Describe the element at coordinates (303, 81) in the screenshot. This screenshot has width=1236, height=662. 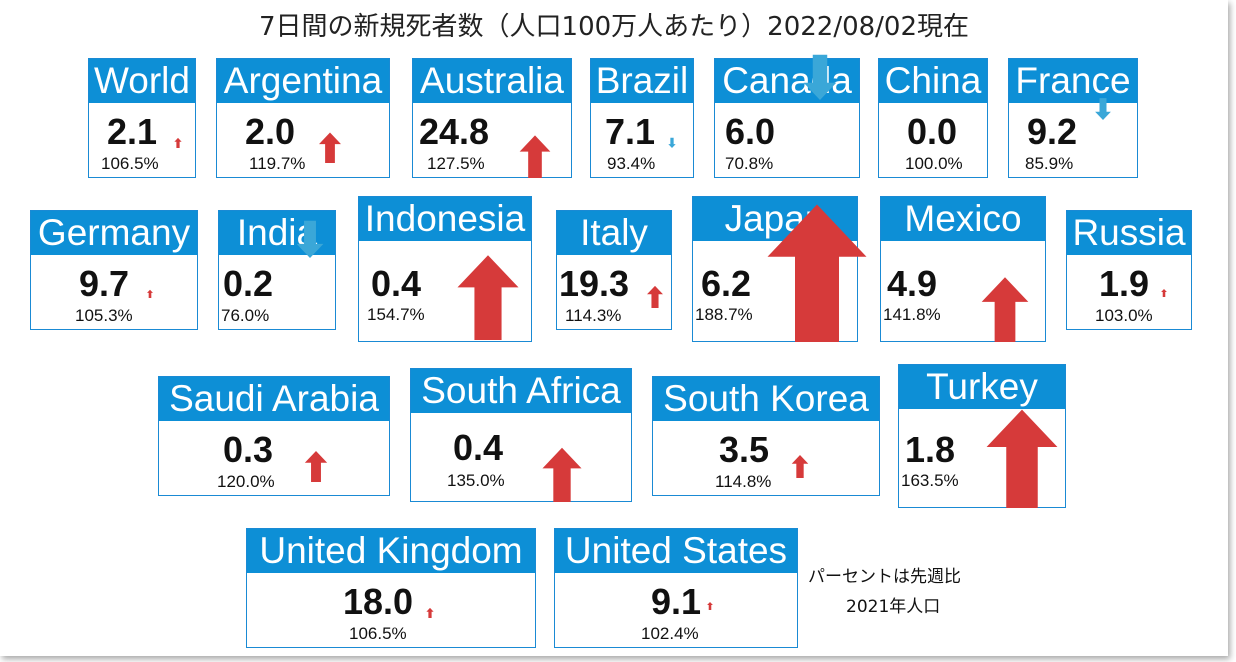
I see `country-label: Argentina` at that location.